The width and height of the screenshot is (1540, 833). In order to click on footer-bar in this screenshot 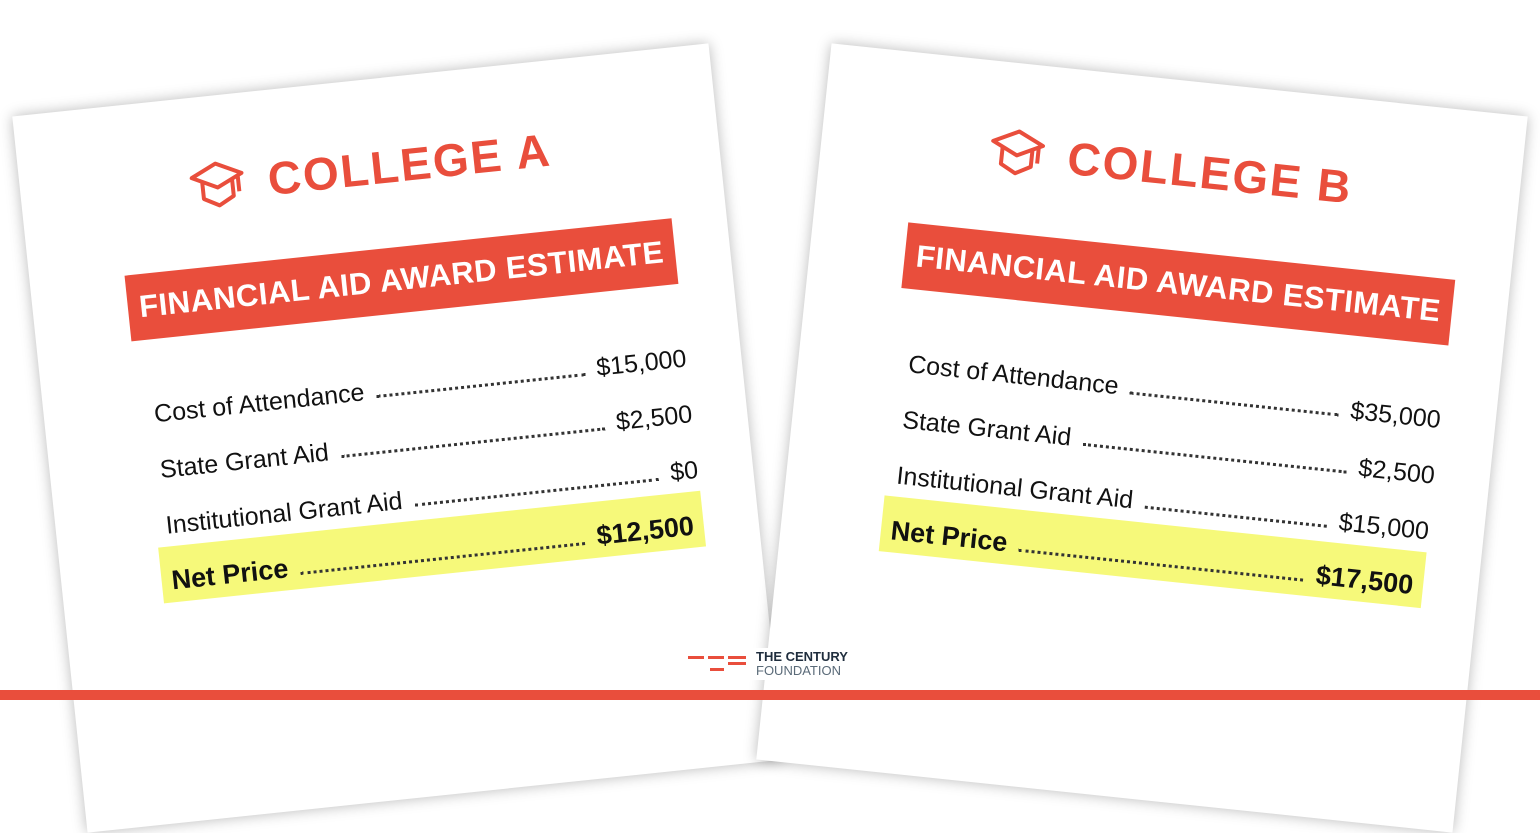, I will do `click(770, 695)`.